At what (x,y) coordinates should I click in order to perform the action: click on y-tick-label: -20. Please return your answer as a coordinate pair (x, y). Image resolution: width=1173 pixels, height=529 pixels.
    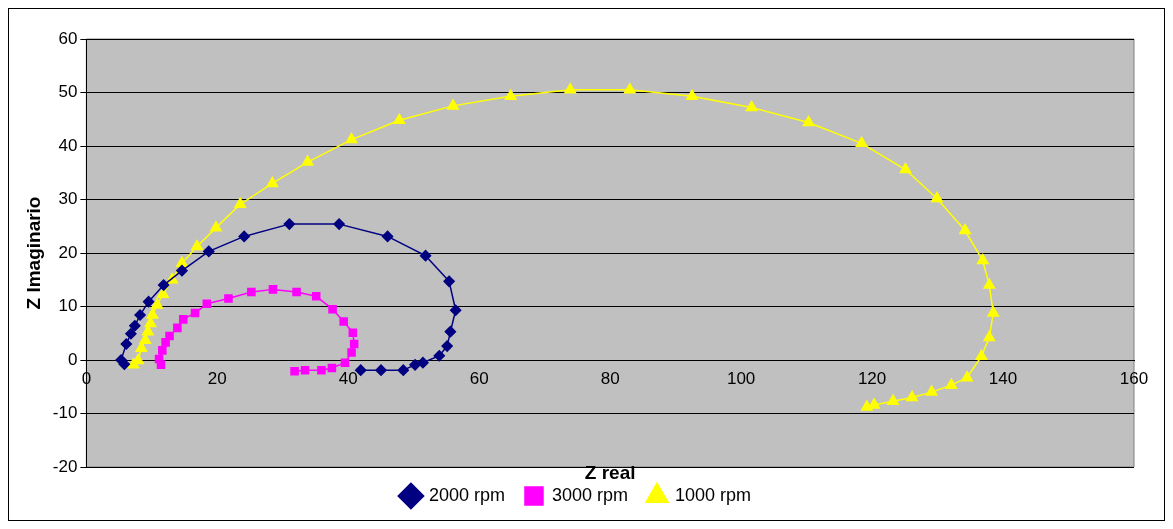
    Looking at the image, I should click on (65, 466).